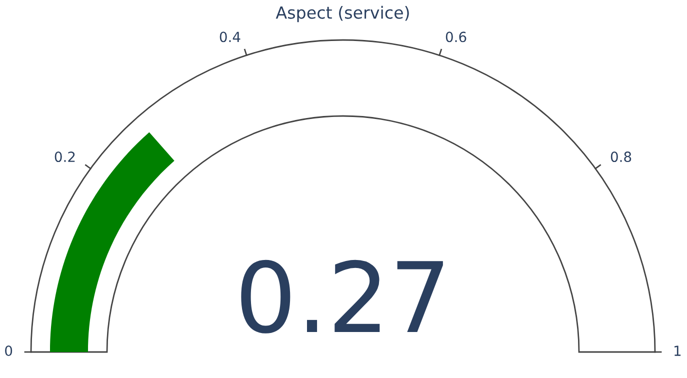 The image size is (687, 378). Describe the element at coordinates (230, 37) in the screenshot. I see `text: 0.4` at that location.